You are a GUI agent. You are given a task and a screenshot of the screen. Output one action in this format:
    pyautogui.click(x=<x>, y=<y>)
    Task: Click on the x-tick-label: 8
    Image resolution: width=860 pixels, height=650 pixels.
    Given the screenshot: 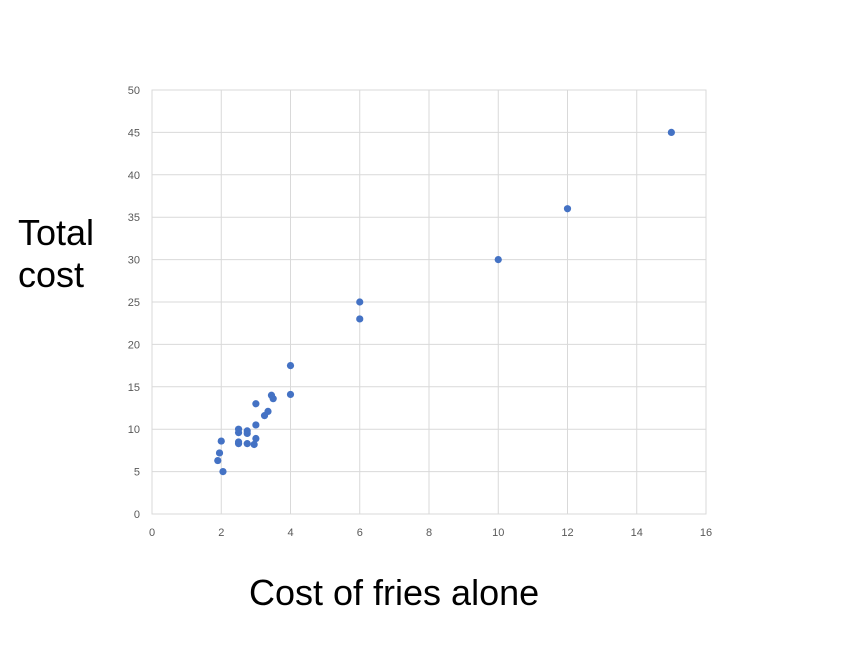 What is the action you would take?
    pyautogui.click(x=429, y=533)
    